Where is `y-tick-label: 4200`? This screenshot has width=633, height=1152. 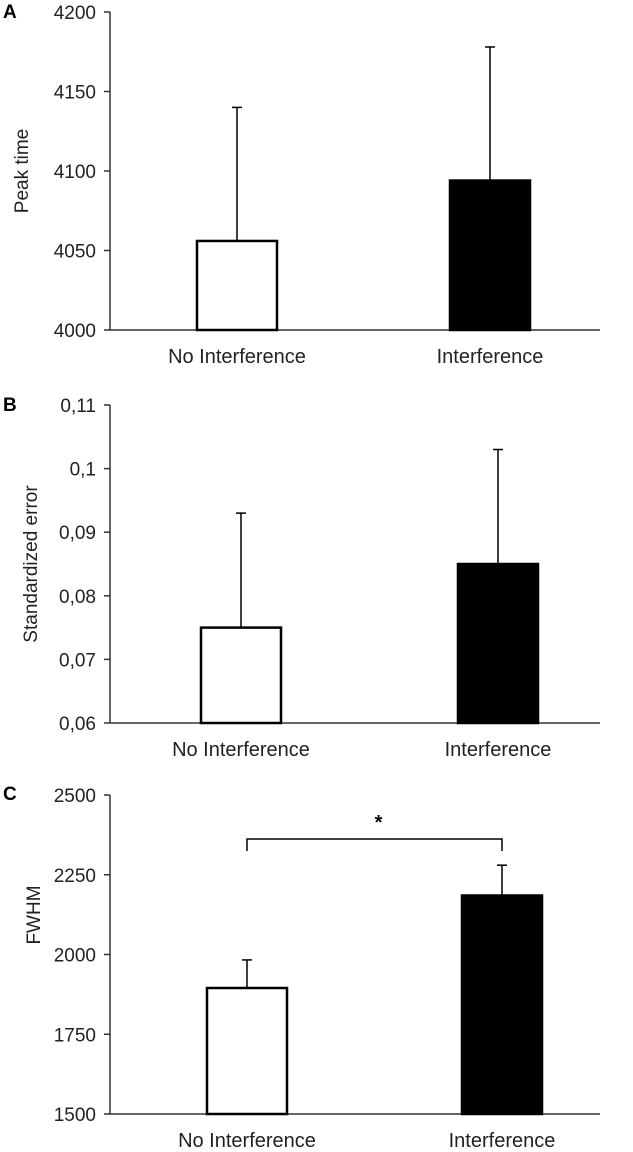
y-tick-label: 4200 is located at coordinates (75, 13).